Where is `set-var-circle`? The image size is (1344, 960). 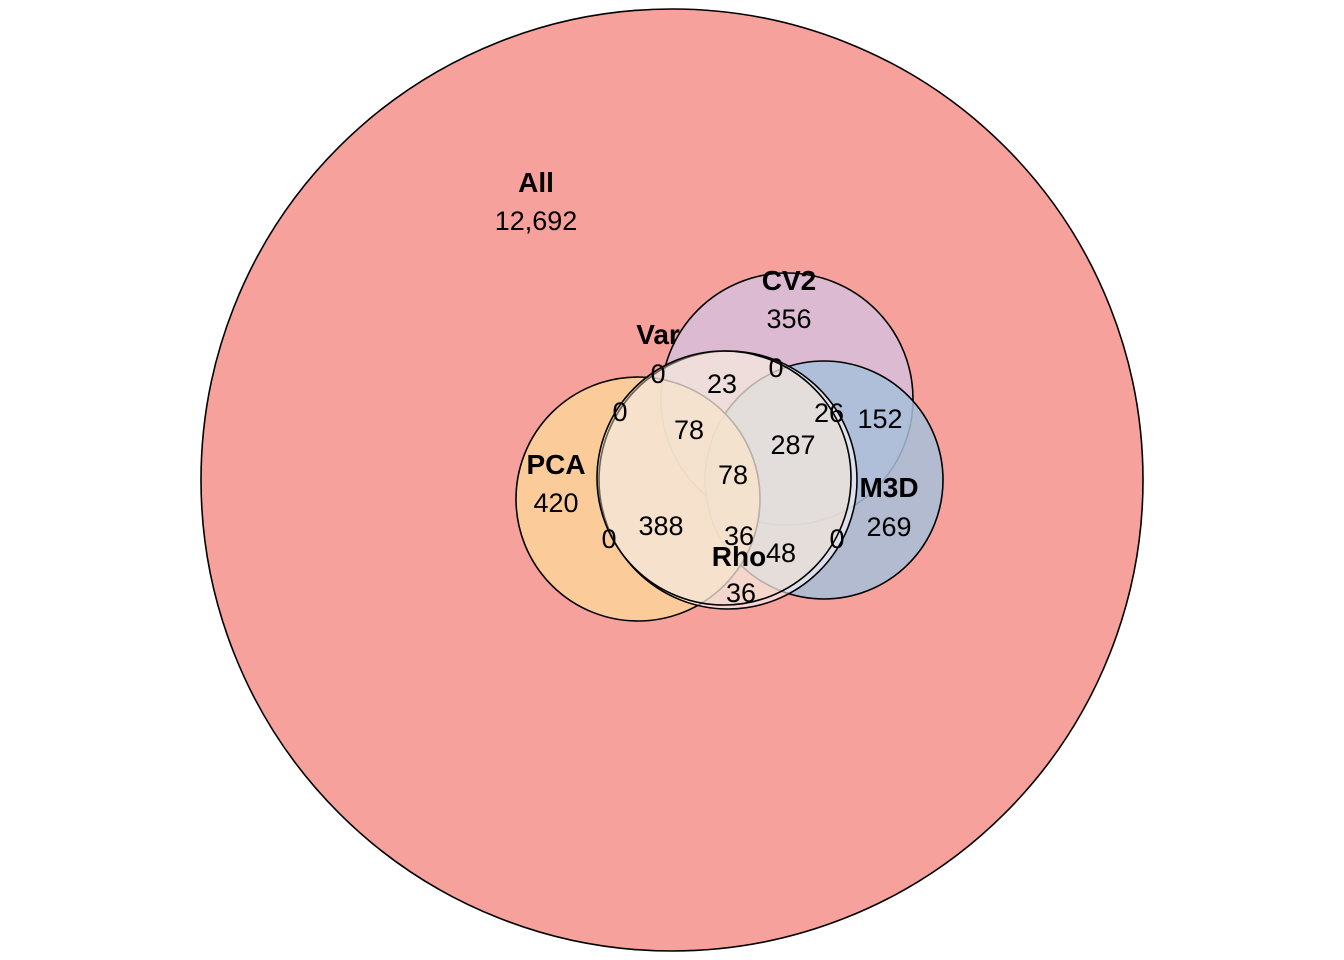 set-var-circle is located at coordinates (724, 478).